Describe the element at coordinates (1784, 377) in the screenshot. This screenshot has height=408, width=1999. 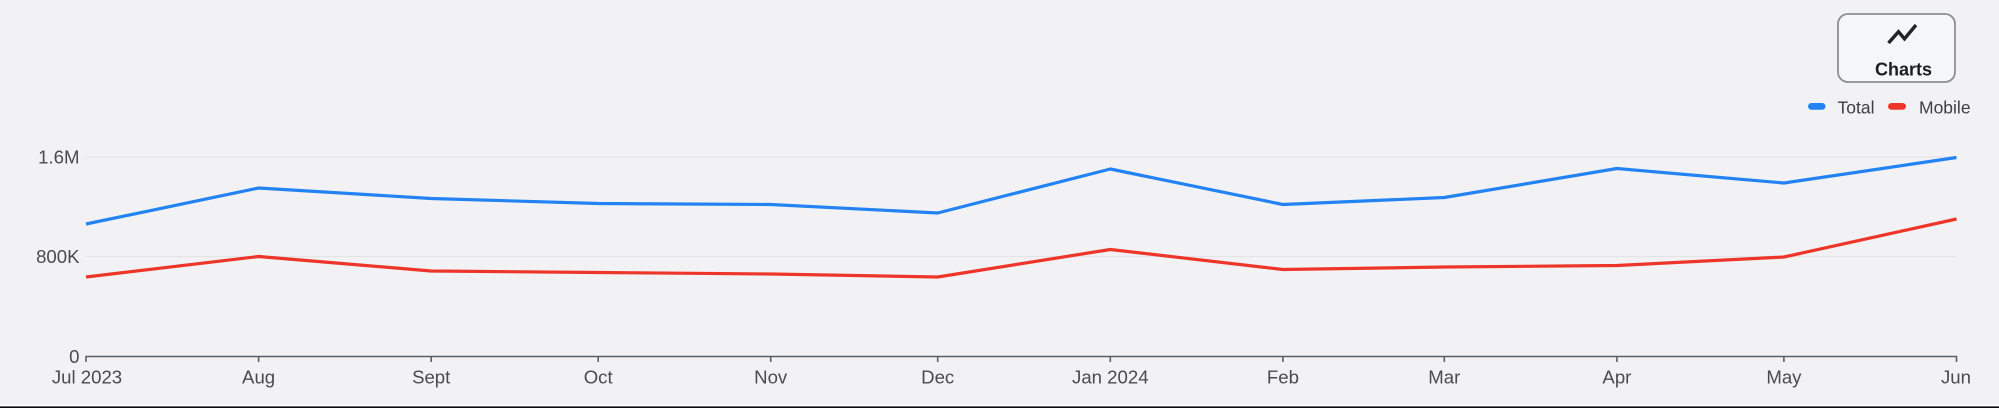
I see `svg-text: May` at that location.